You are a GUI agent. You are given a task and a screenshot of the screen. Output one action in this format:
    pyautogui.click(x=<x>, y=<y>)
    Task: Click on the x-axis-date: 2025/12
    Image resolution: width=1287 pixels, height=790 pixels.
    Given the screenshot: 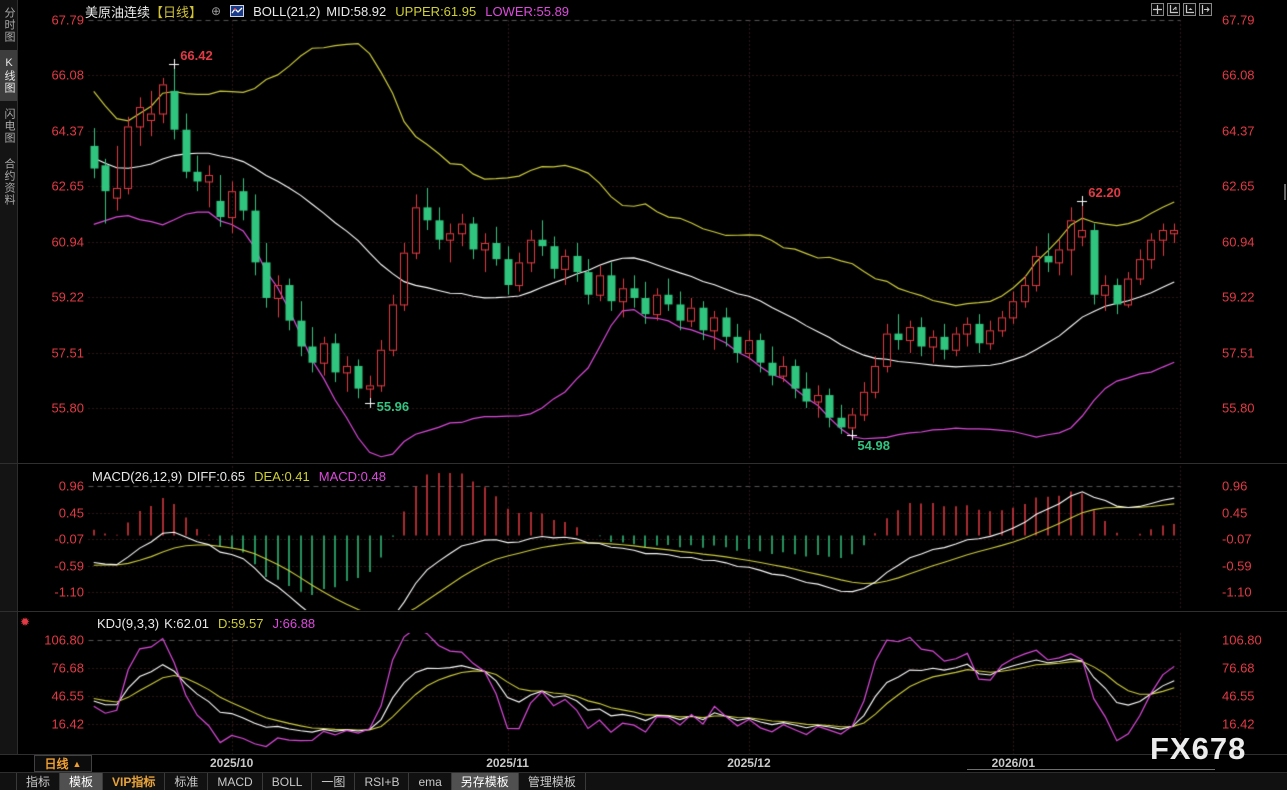 What is the action you would take?
    pyautogui.click(x=749, y=763)
    